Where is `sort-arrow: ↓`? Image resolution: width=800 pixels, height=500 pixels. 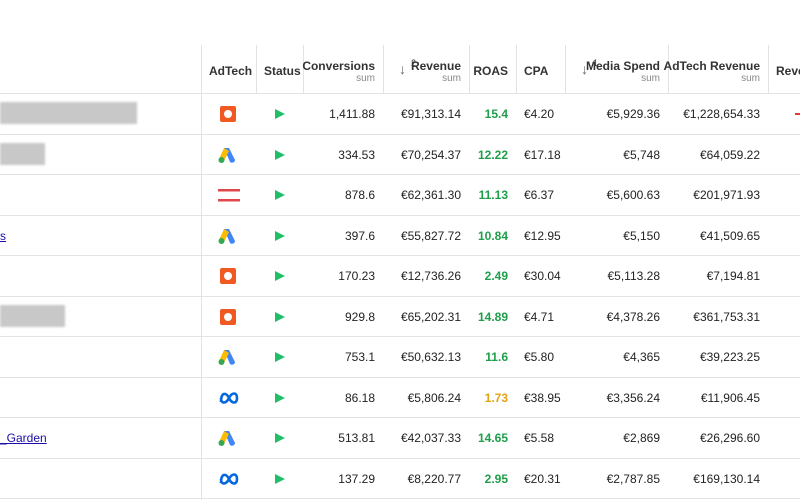
sort-arrow: ↓ is located at coordinates (584, 69).